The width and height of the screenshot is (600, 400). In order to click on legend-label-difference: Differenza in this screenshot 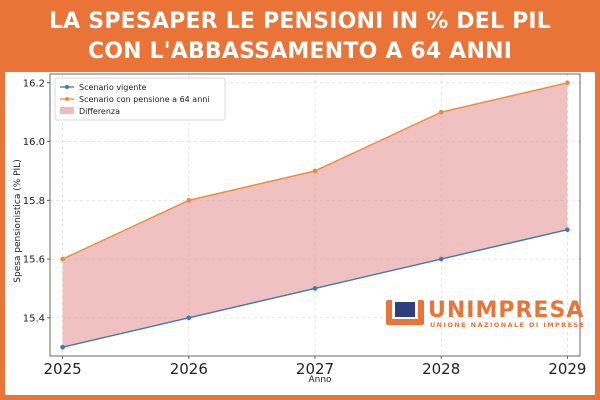, I will do `click(99, 111)`.